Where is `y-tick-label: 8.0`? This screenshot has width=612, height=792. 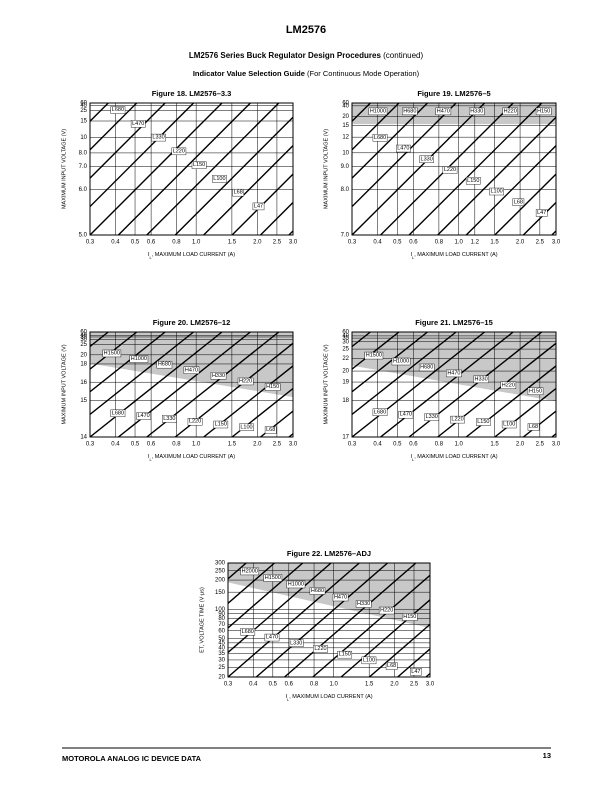
y-tick-label: 8.0 is located at coordinates (345, 190).